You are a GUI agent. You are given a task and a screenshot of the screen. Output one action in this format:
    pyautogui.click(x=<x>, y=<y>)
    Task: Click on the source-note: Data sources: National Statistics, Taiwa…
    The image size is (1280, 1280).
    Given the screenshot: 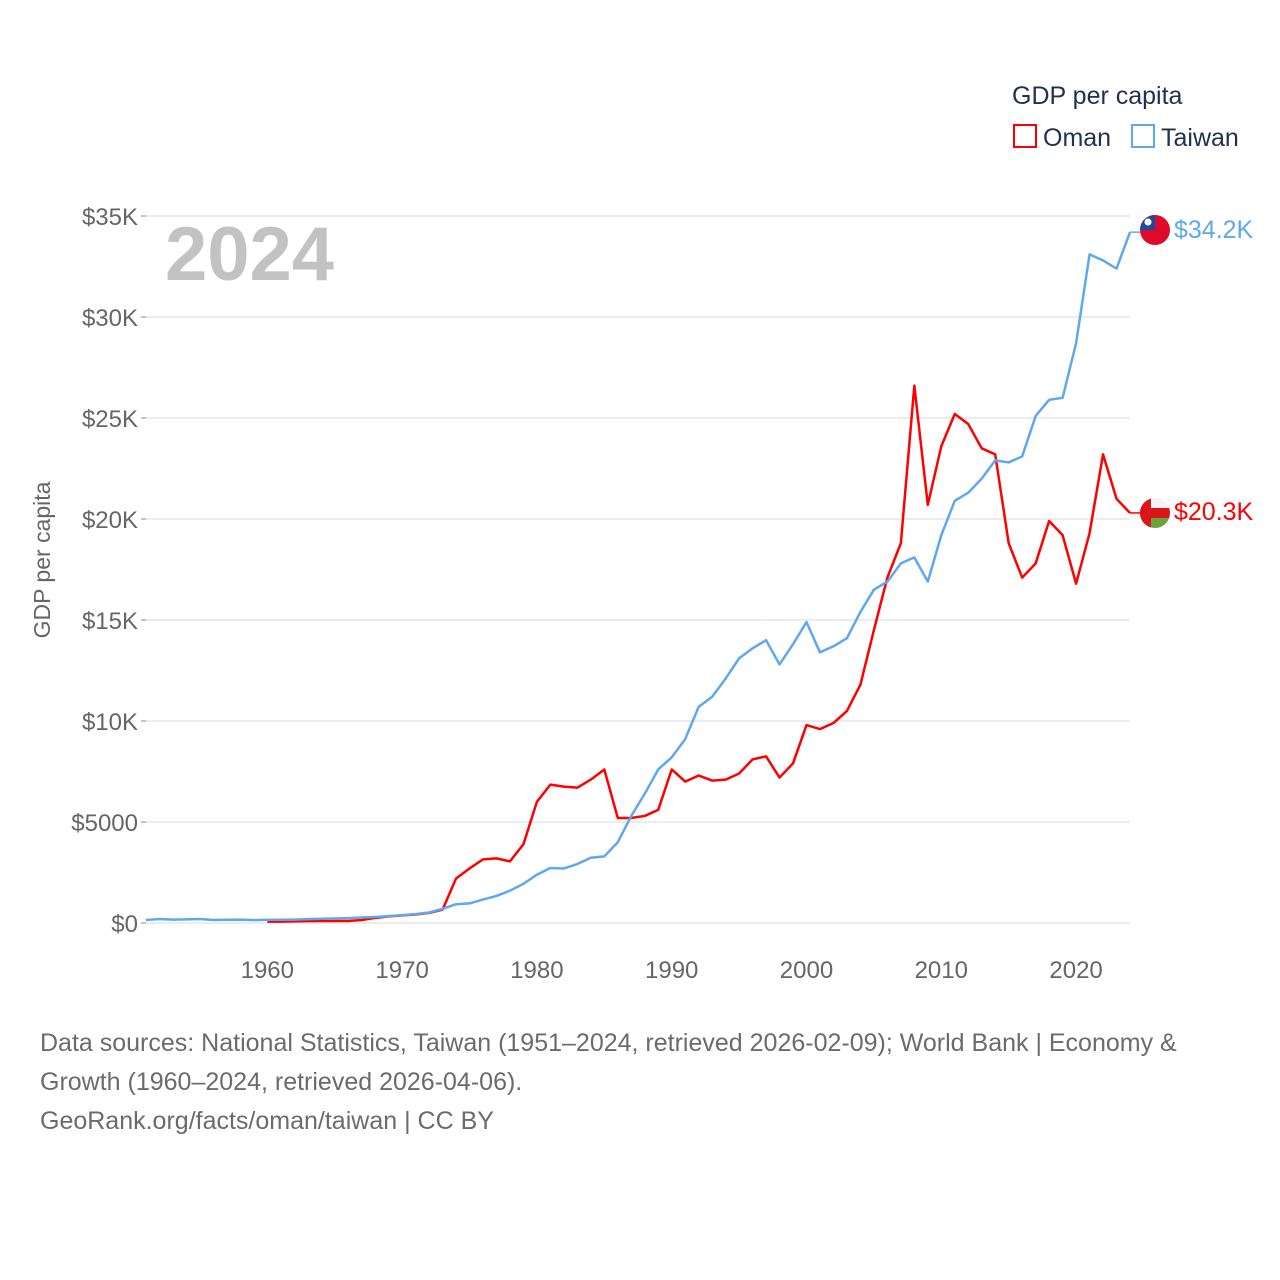 What is the action you would take?
    pyautogui.click(x=640, y=1082)
    